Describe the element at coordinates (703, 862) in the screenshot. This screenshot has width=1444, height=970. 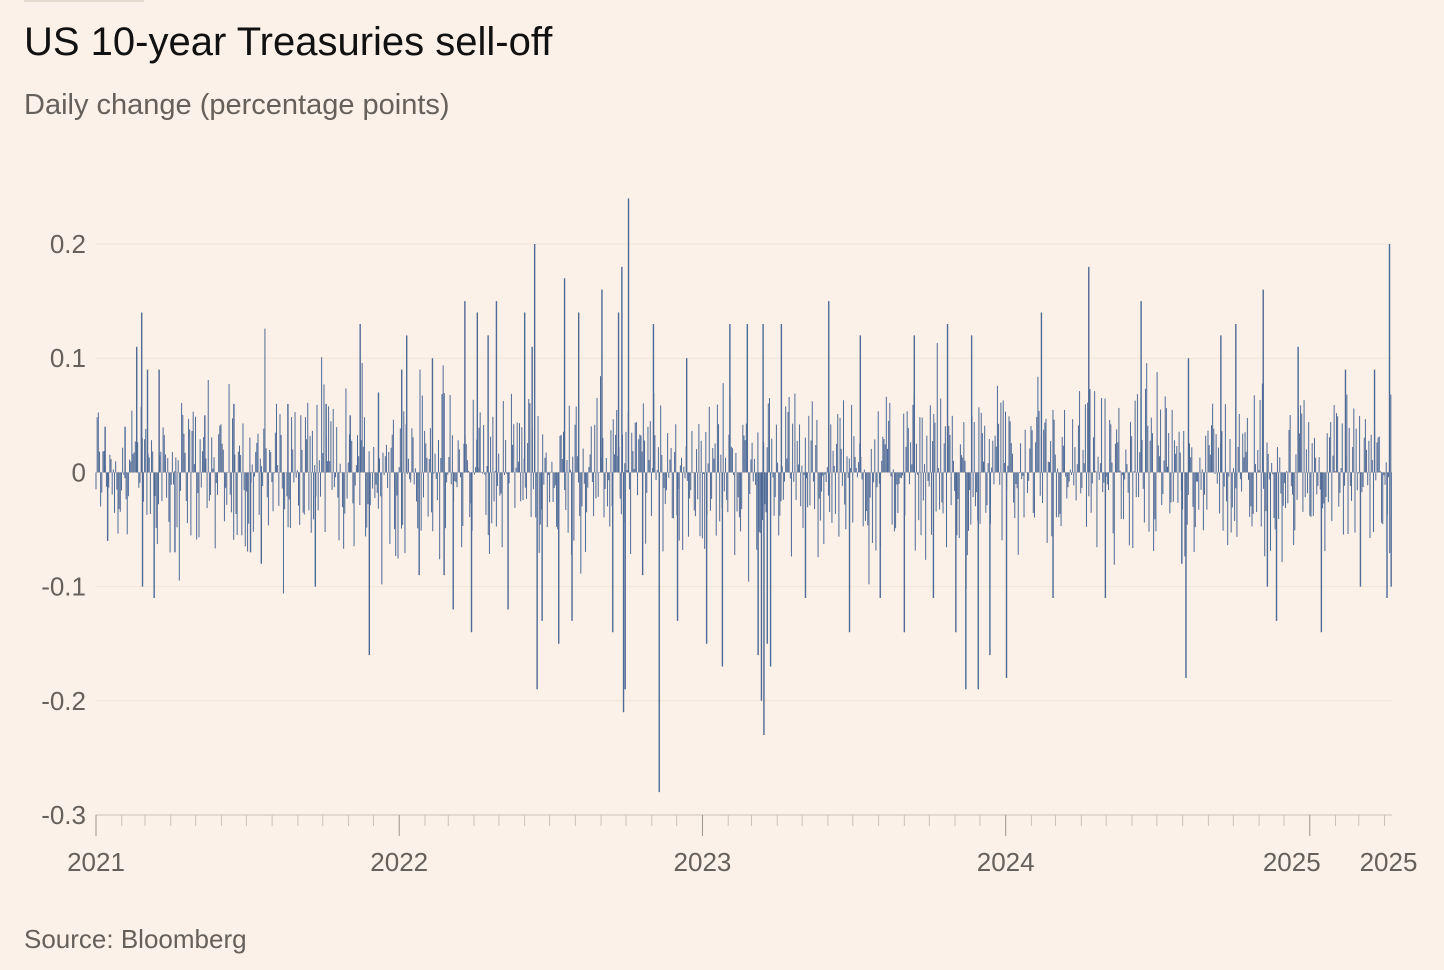
I see `x-tick-label: 2023` at that location.